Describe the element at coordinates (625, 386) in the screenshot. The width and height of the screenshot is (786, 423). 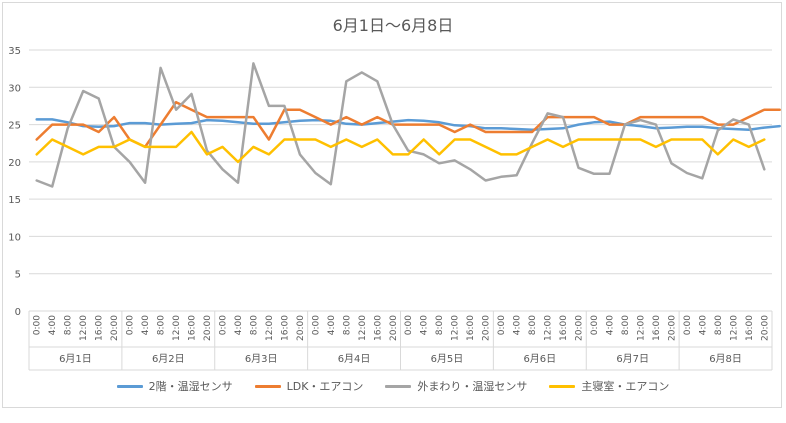
I see `legend-label: 主寝室・エアコン` at that location.